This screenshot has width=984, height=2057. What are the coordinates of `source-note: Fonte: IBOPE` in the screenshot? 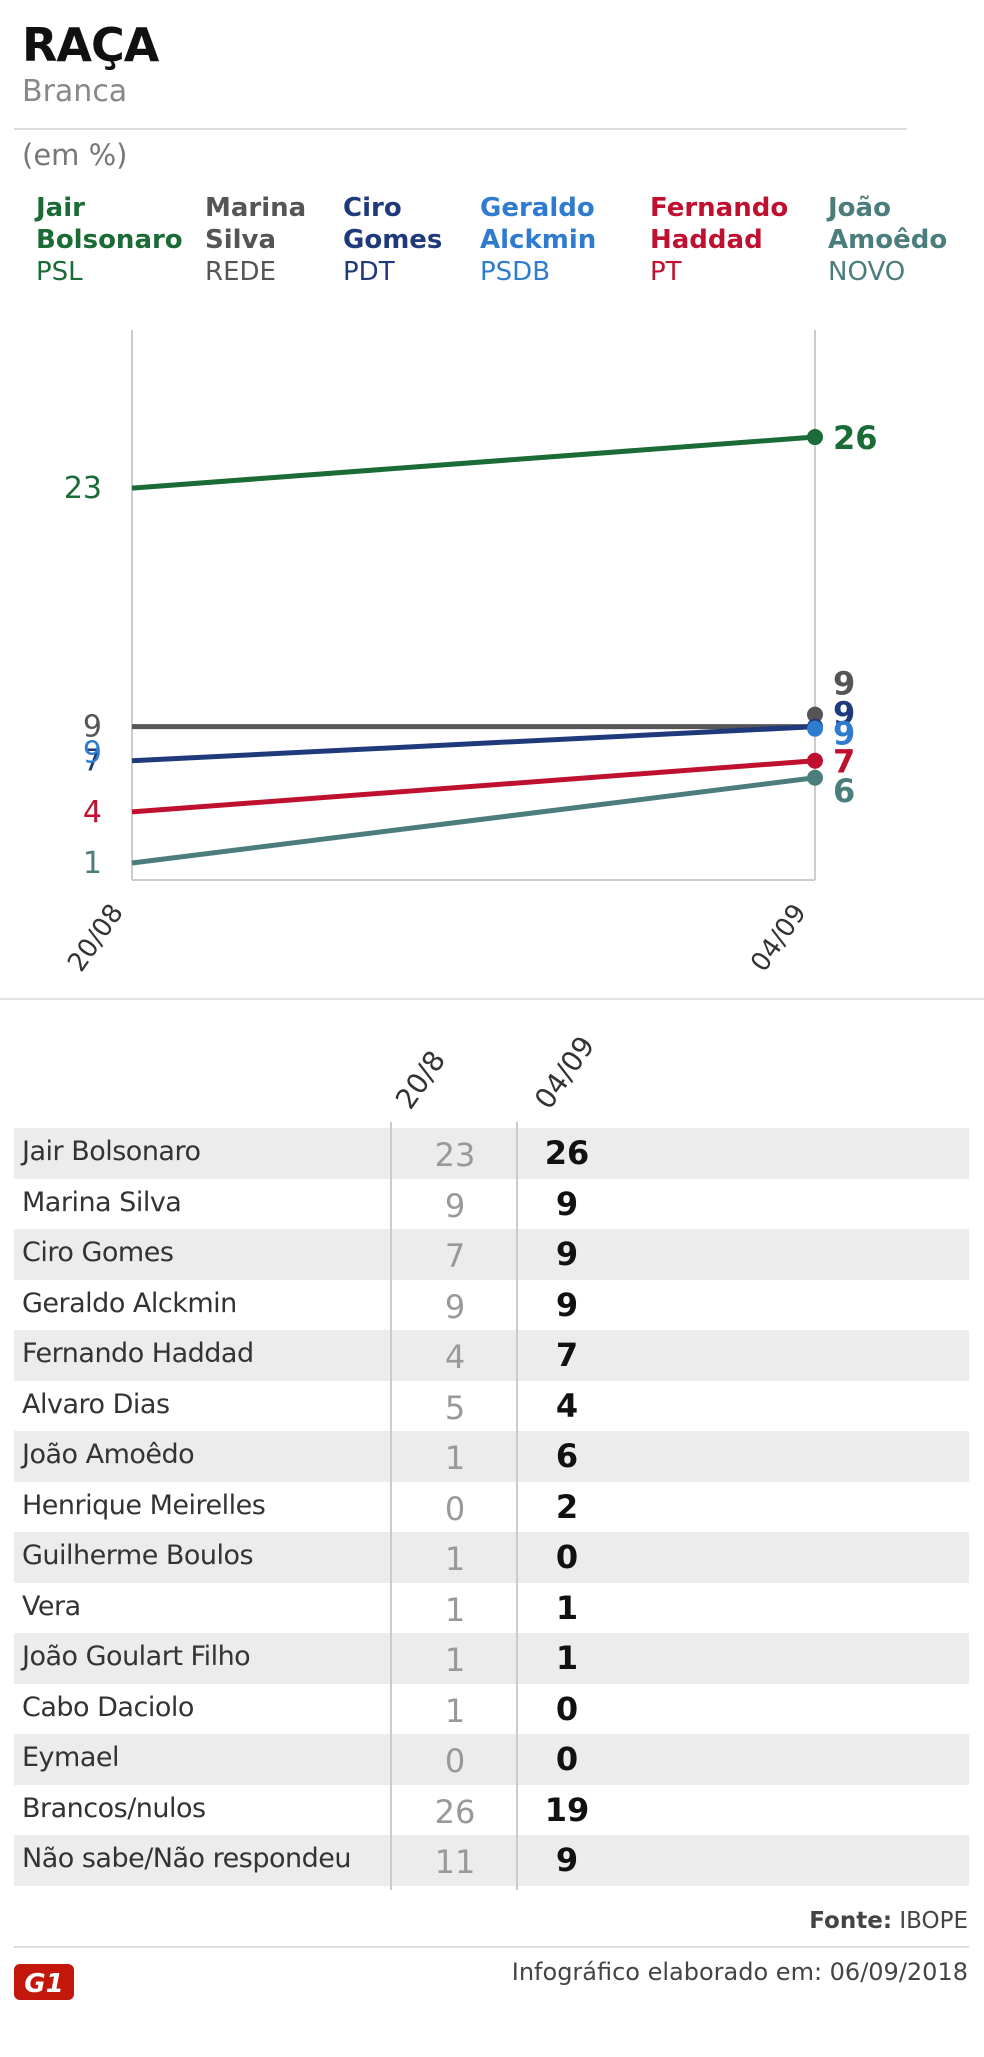 It's located at (888, 1921).